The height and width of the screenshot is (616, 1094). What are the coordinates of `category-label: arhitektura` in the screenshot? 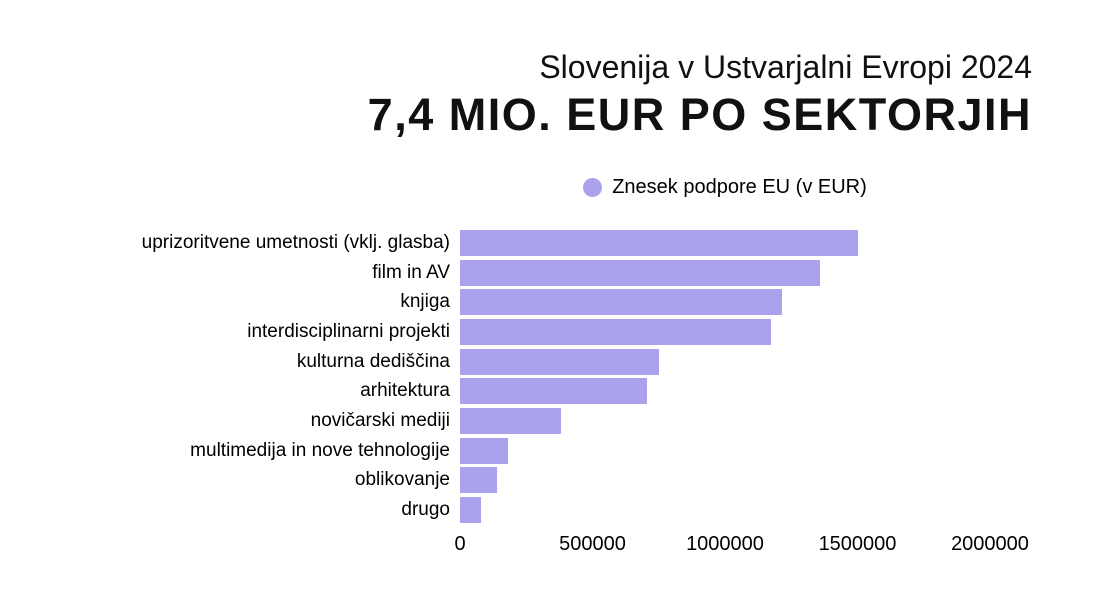 It's located at (405, 391).